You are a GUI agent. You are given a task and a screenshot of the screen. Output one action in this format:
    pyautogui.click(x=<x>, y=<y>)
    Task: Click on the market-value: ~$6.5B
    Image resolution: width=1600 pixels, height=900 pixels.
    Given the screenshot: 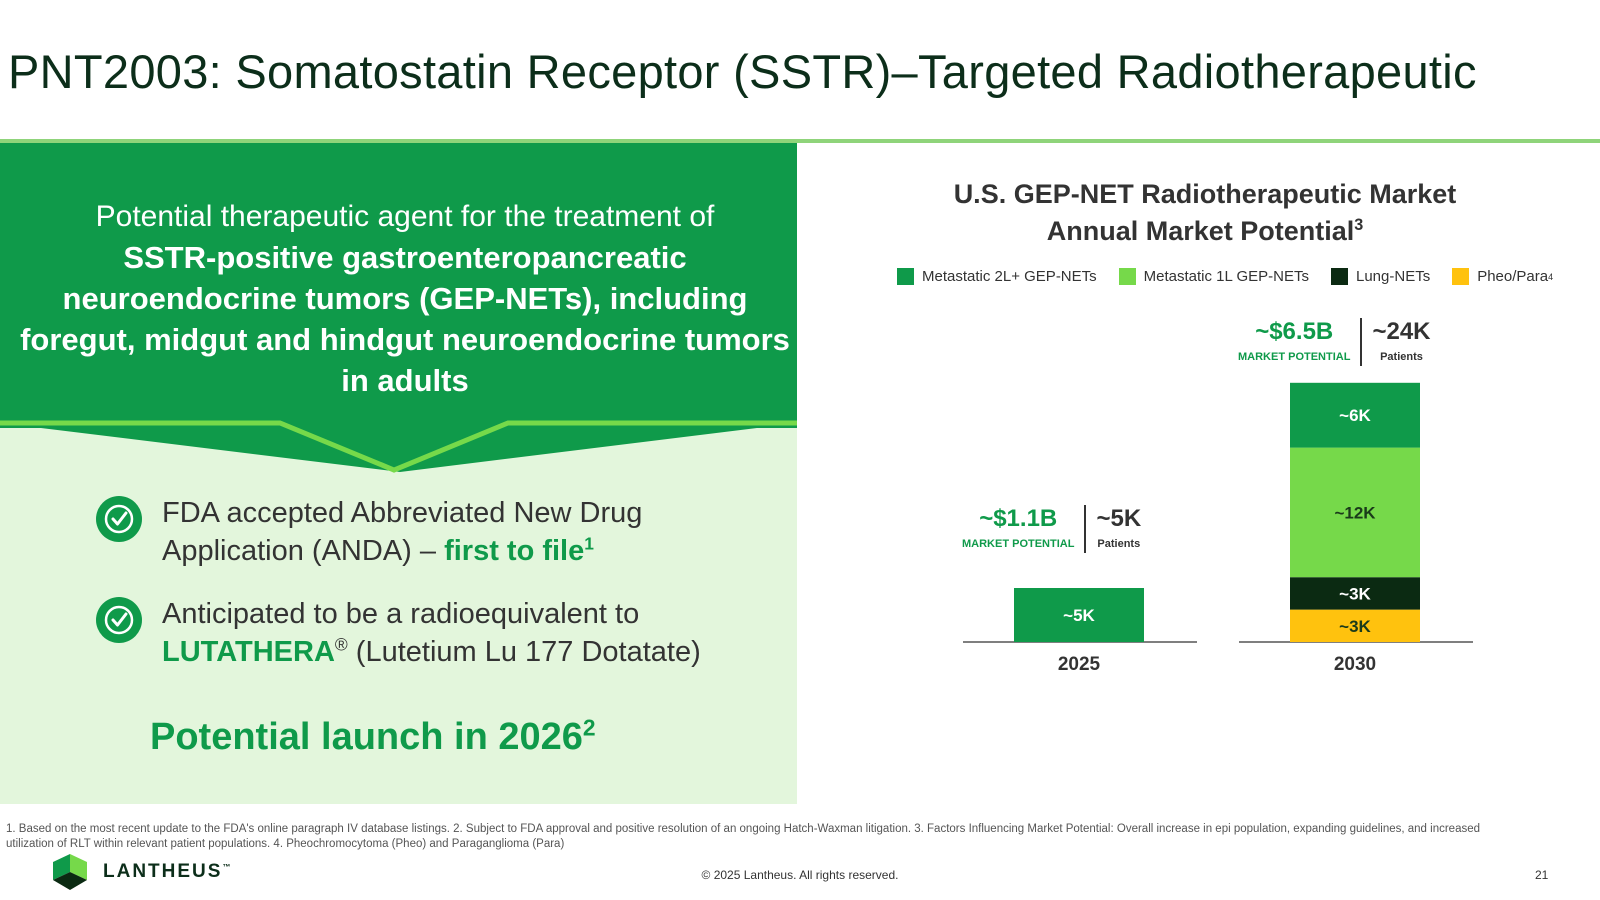 What is the action you would take?
    pyautogui.click(x=1294, y=331)
    